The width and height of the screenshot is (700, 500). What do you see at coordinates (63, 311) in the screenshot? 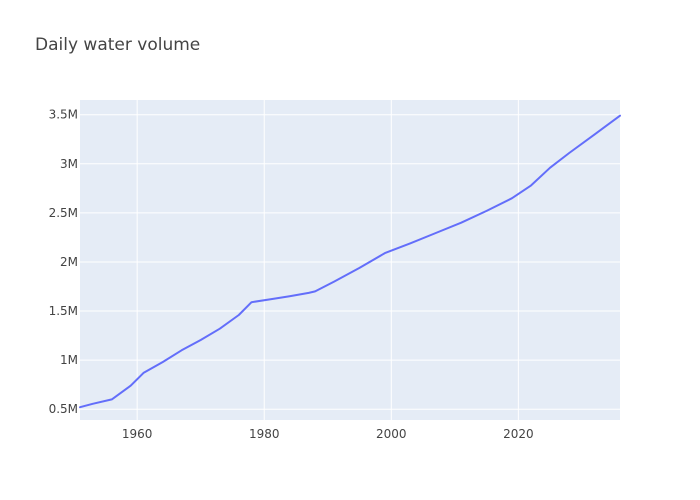
I see `y-tick-label: 1.5M` at bounding box center [63, 311].